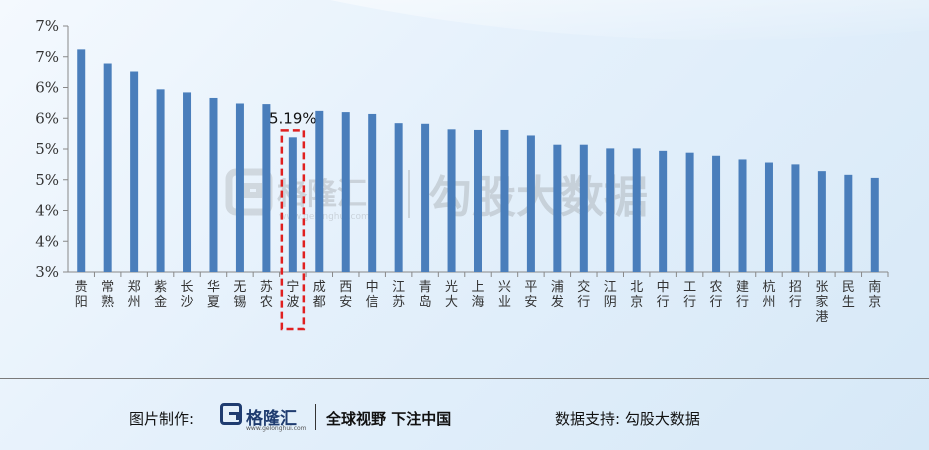  What do you see at coordinates (389, 419) in the screenshot?
I see `footer-slogan: 全球视野 下注中国` at bounding box center [389, 419].